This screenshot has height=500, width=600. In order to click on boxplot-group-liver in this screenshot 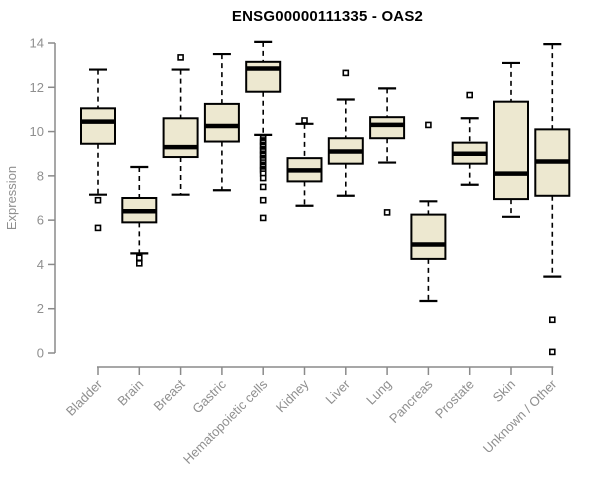, I will do `click(345, 133)`.